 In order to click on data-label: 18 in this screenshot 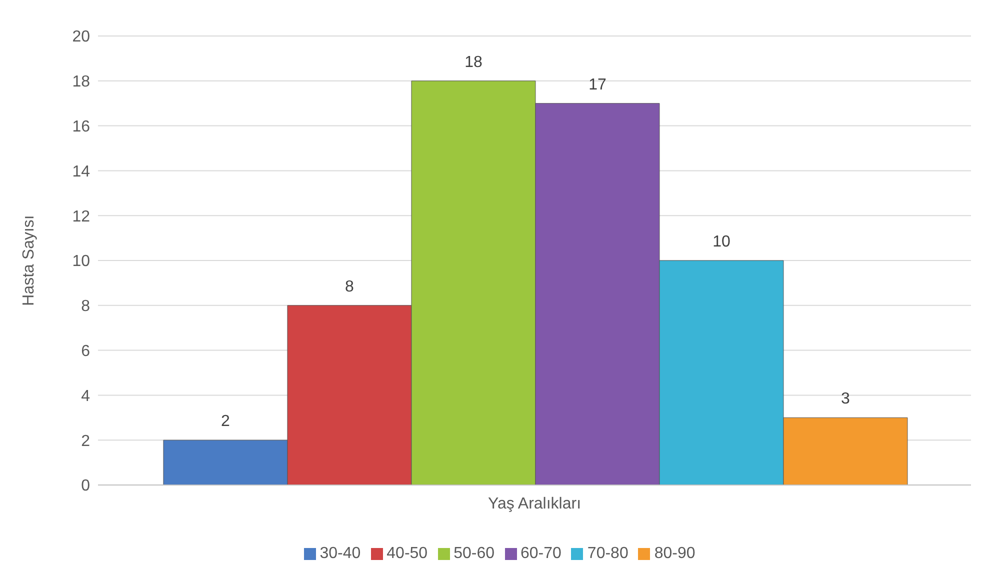, I will do `click(473, 62)`.